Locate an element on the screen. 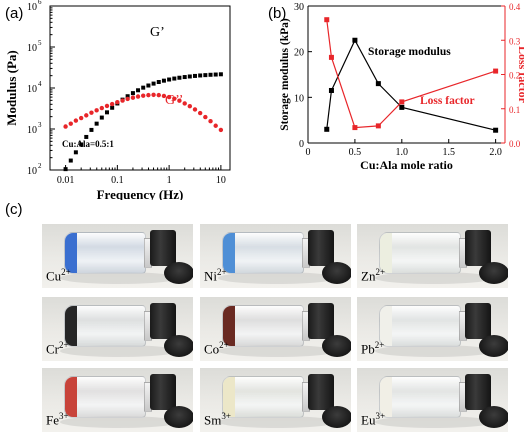 The image size is (524, 435). vial-photo-zn: Zn2+ is located at coordinates (432, 256).